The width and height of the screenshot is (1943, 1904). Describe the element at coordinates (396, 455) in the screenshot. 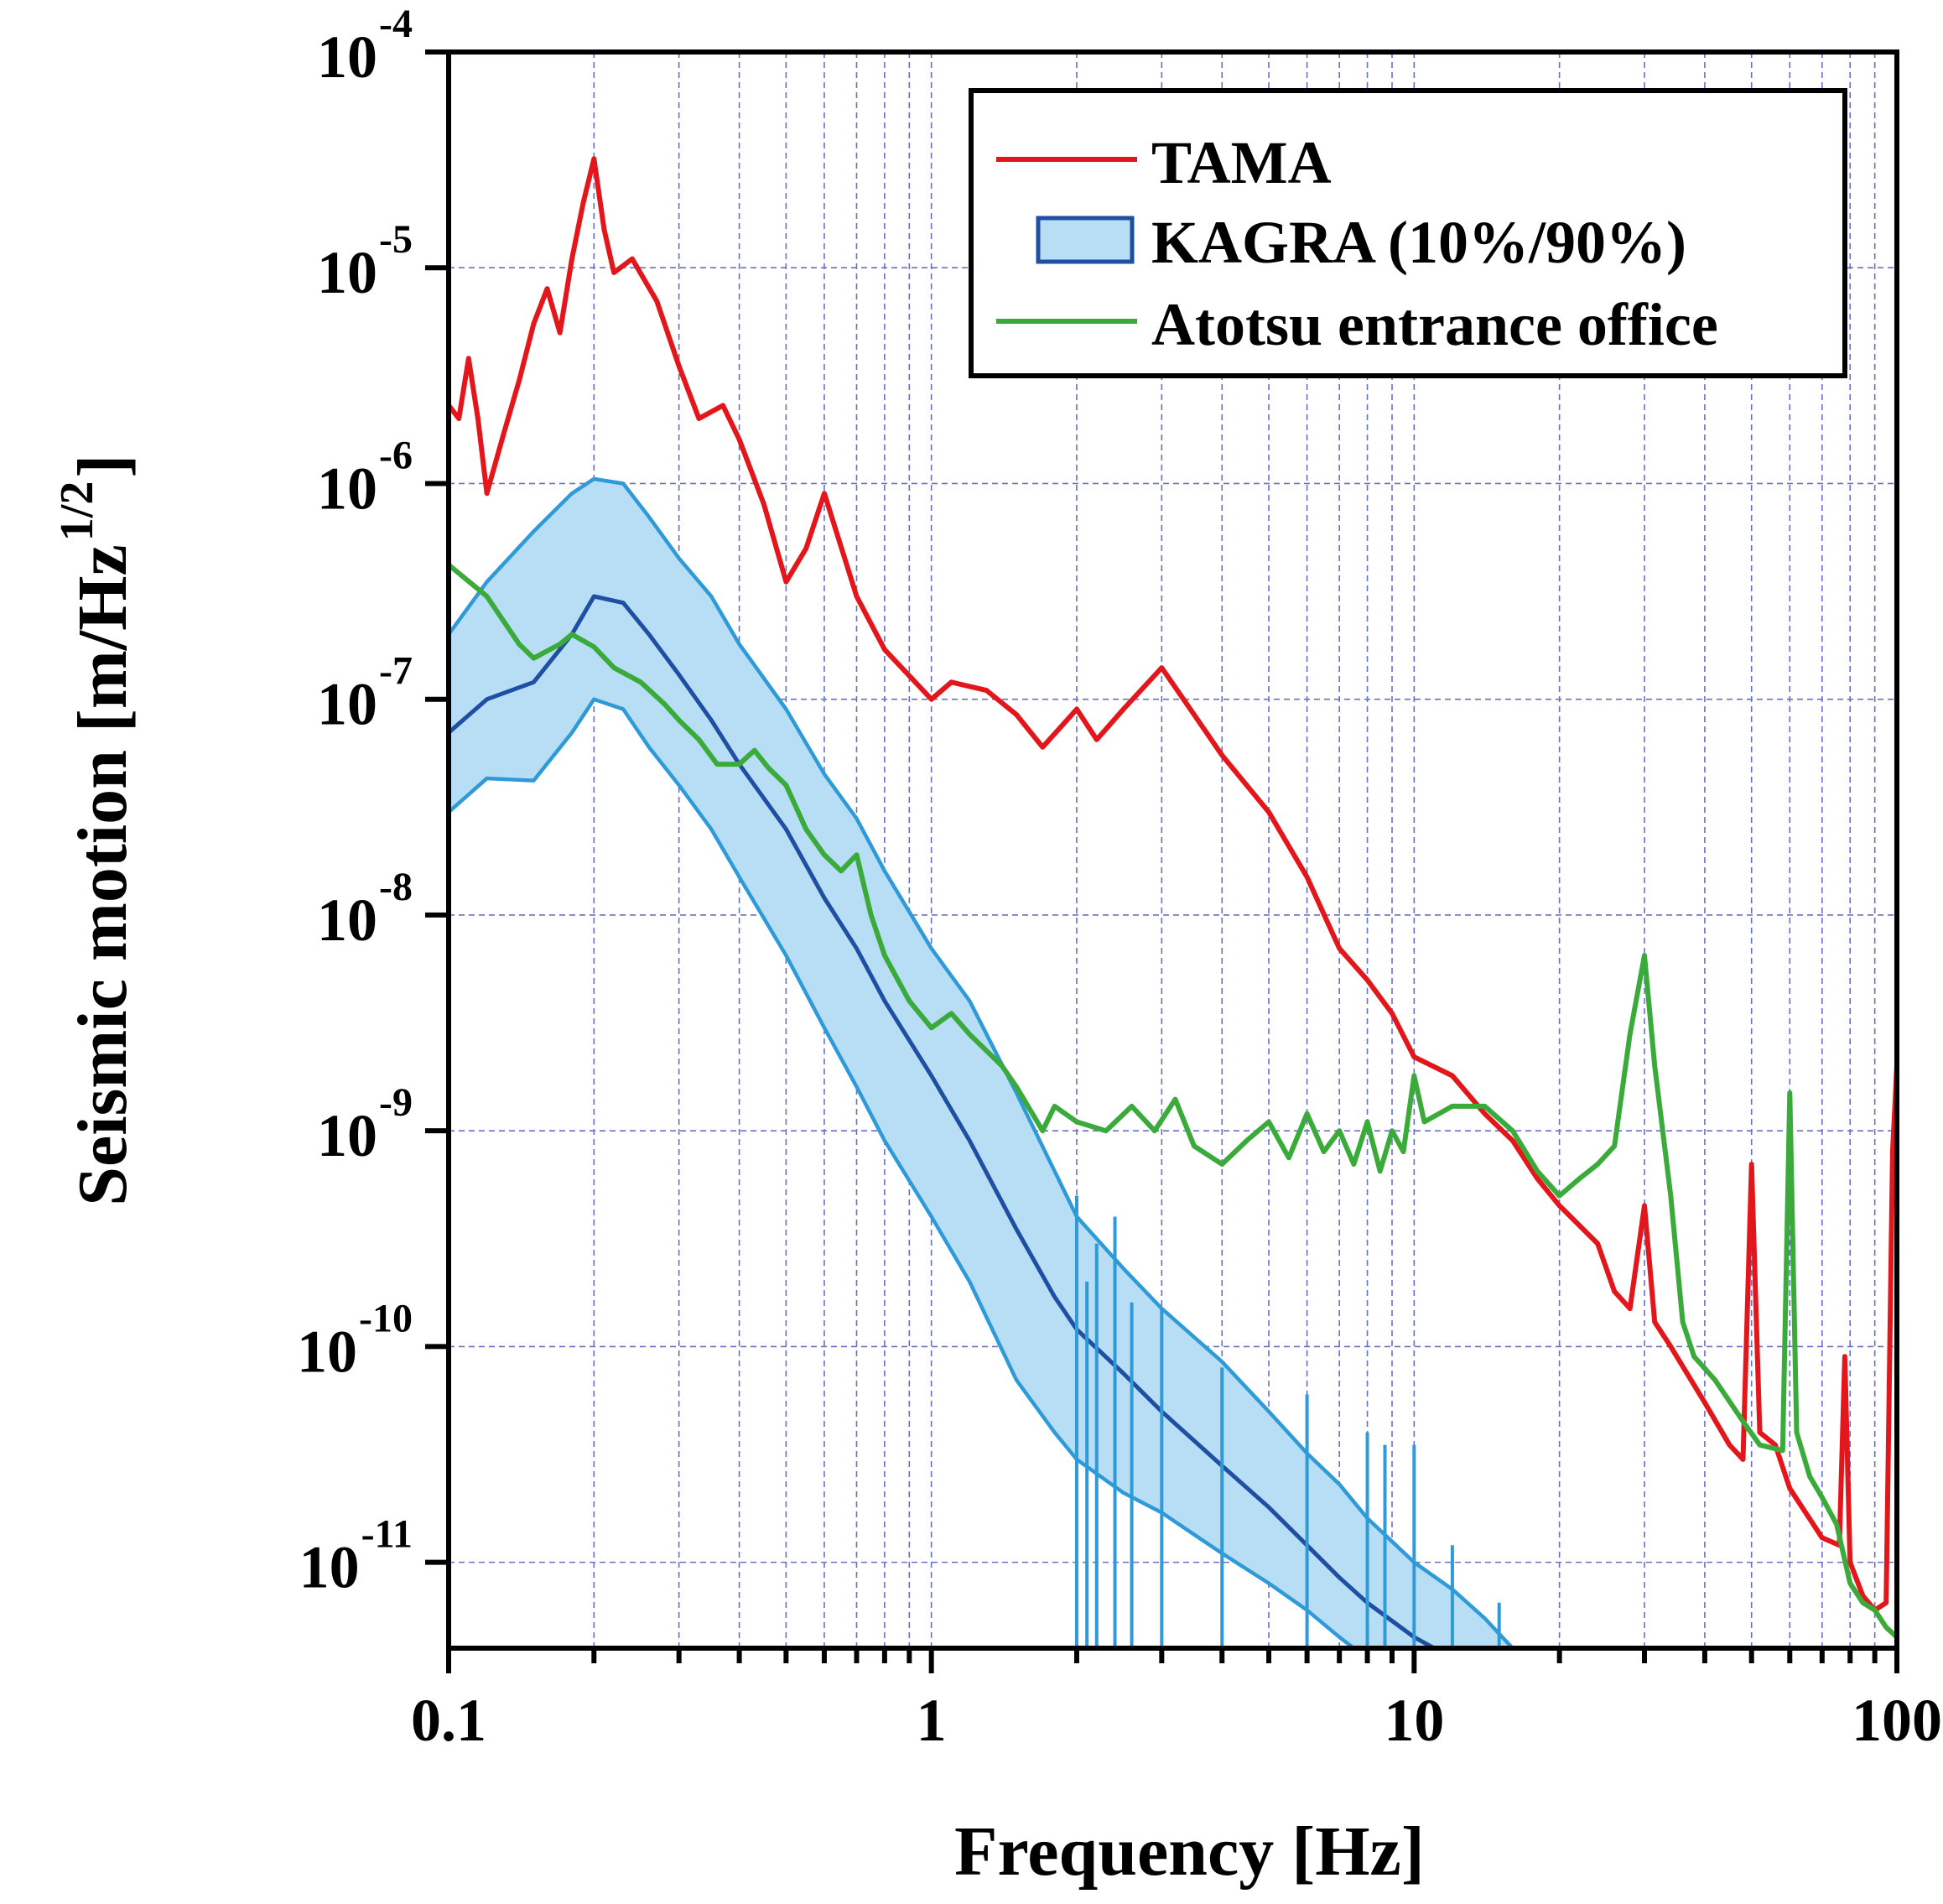

I see `y-tick-label-exponent: -6` at that location.